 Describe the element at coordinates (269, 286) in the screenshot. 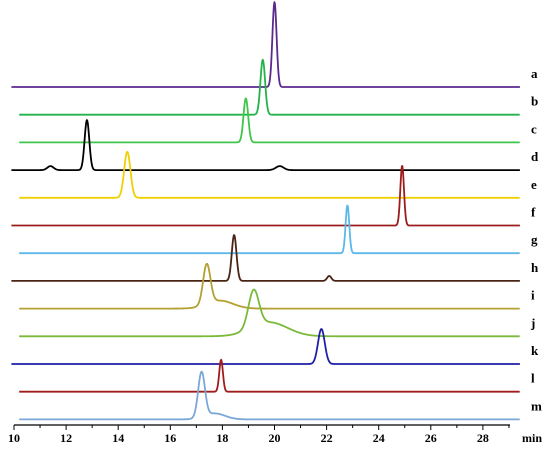

I see `trace-i` at that location.